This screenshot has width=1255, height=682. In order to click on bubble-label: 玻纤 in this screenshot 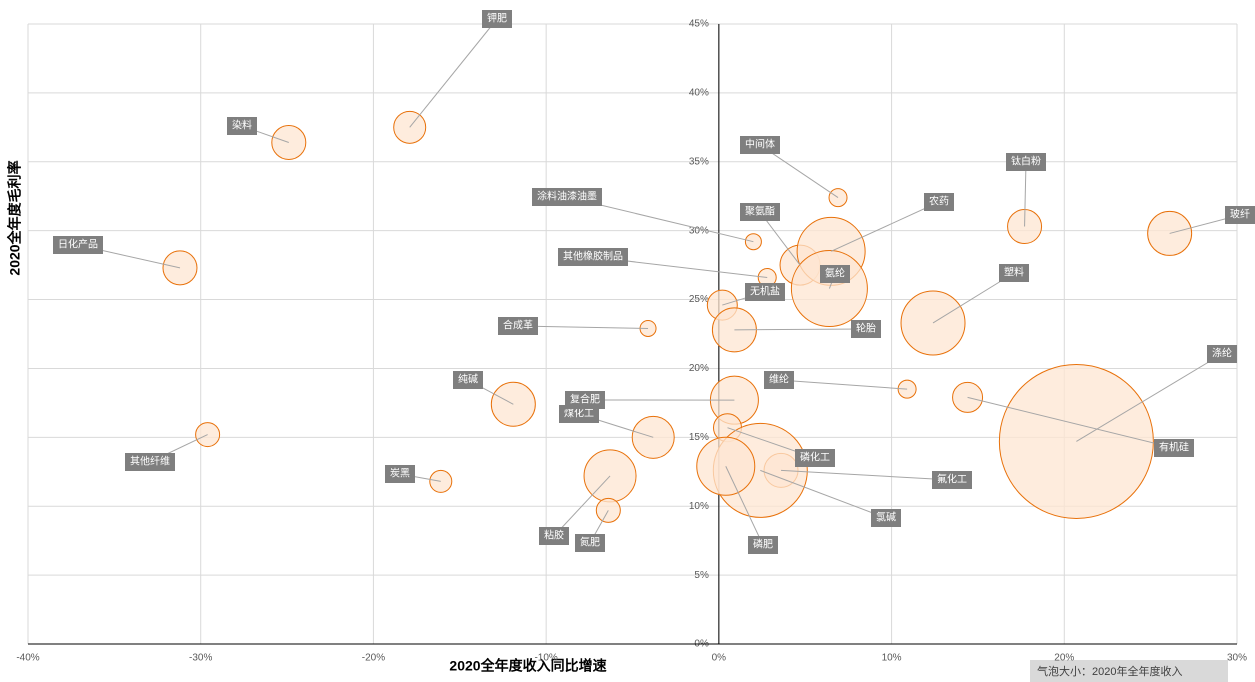, I will do `click(1240, 214)`.